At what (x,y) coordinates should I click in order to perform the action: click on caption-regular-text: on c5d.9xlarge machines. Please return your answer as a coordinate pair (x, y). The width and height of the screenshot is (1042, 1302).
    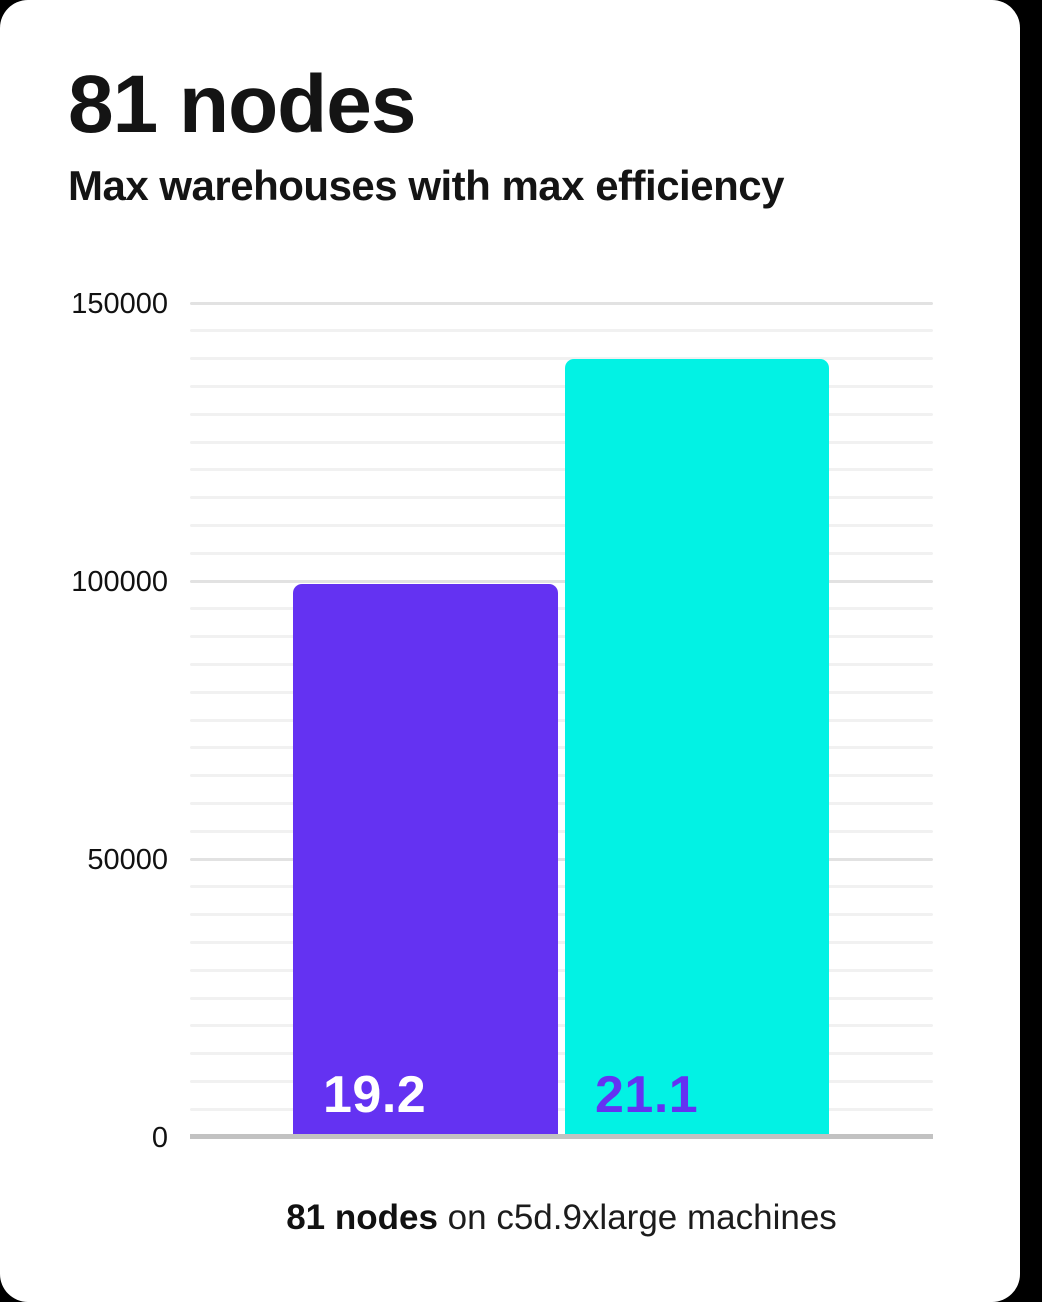
    Looking at the image, I should click on (637, 1217).